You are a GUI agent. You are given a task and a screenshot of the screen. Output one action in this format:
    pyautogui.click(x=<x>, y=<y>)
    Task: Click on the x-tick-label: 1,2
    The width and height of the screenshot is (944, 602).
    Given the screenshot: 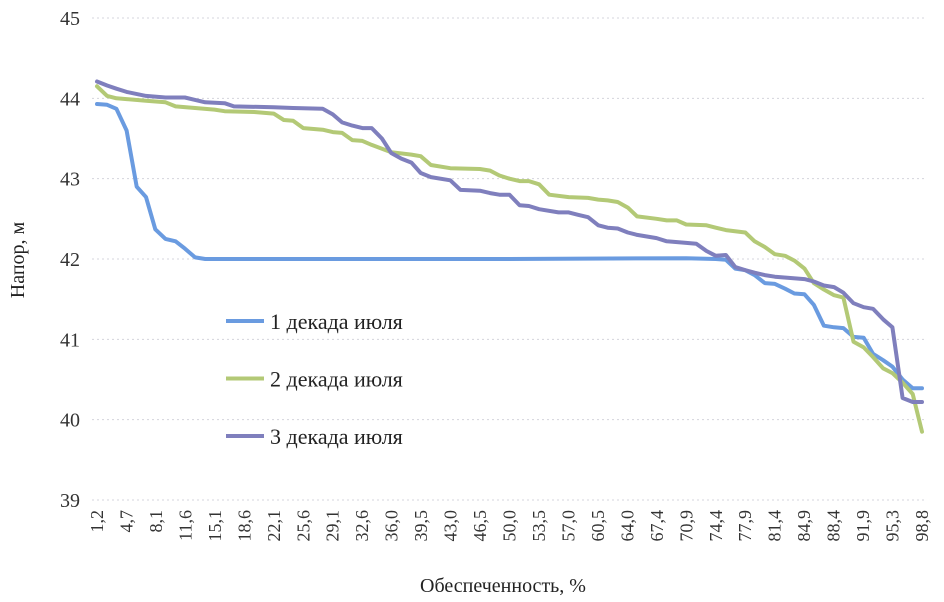 What is the action you would take?
    pyautogui.click(x=97, y=521)
    